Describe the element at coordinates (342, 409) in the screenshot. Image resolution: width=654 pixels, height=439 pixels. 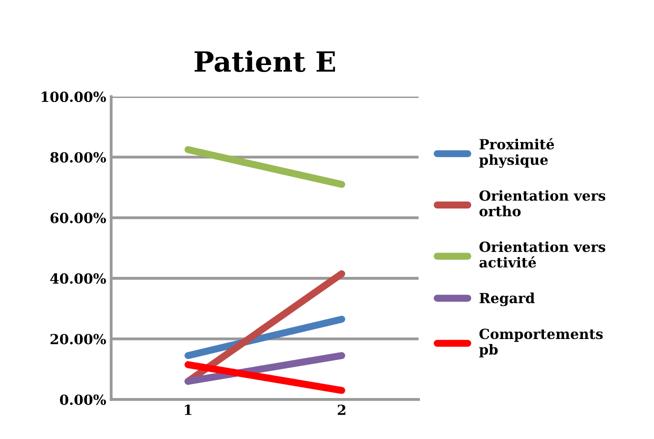
I see `x-tick-label: 2` at that location.